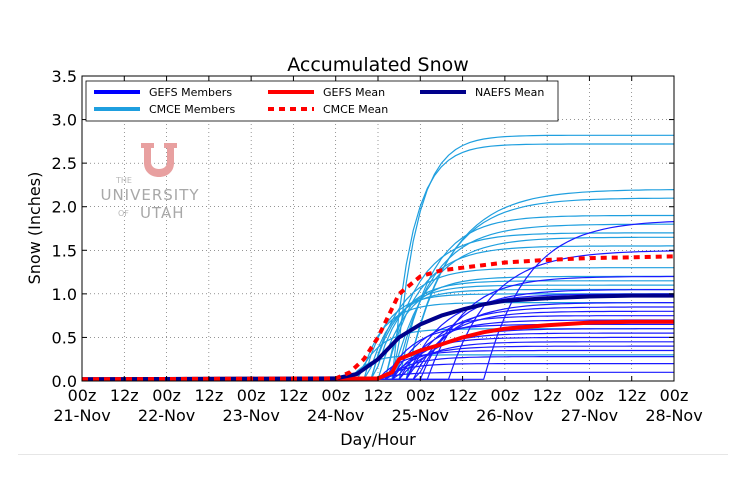  What do you see at coordinates (64, 337) in the screenshot?
I see `y-tick-label: 0.5` at bounding box center [64, 337].